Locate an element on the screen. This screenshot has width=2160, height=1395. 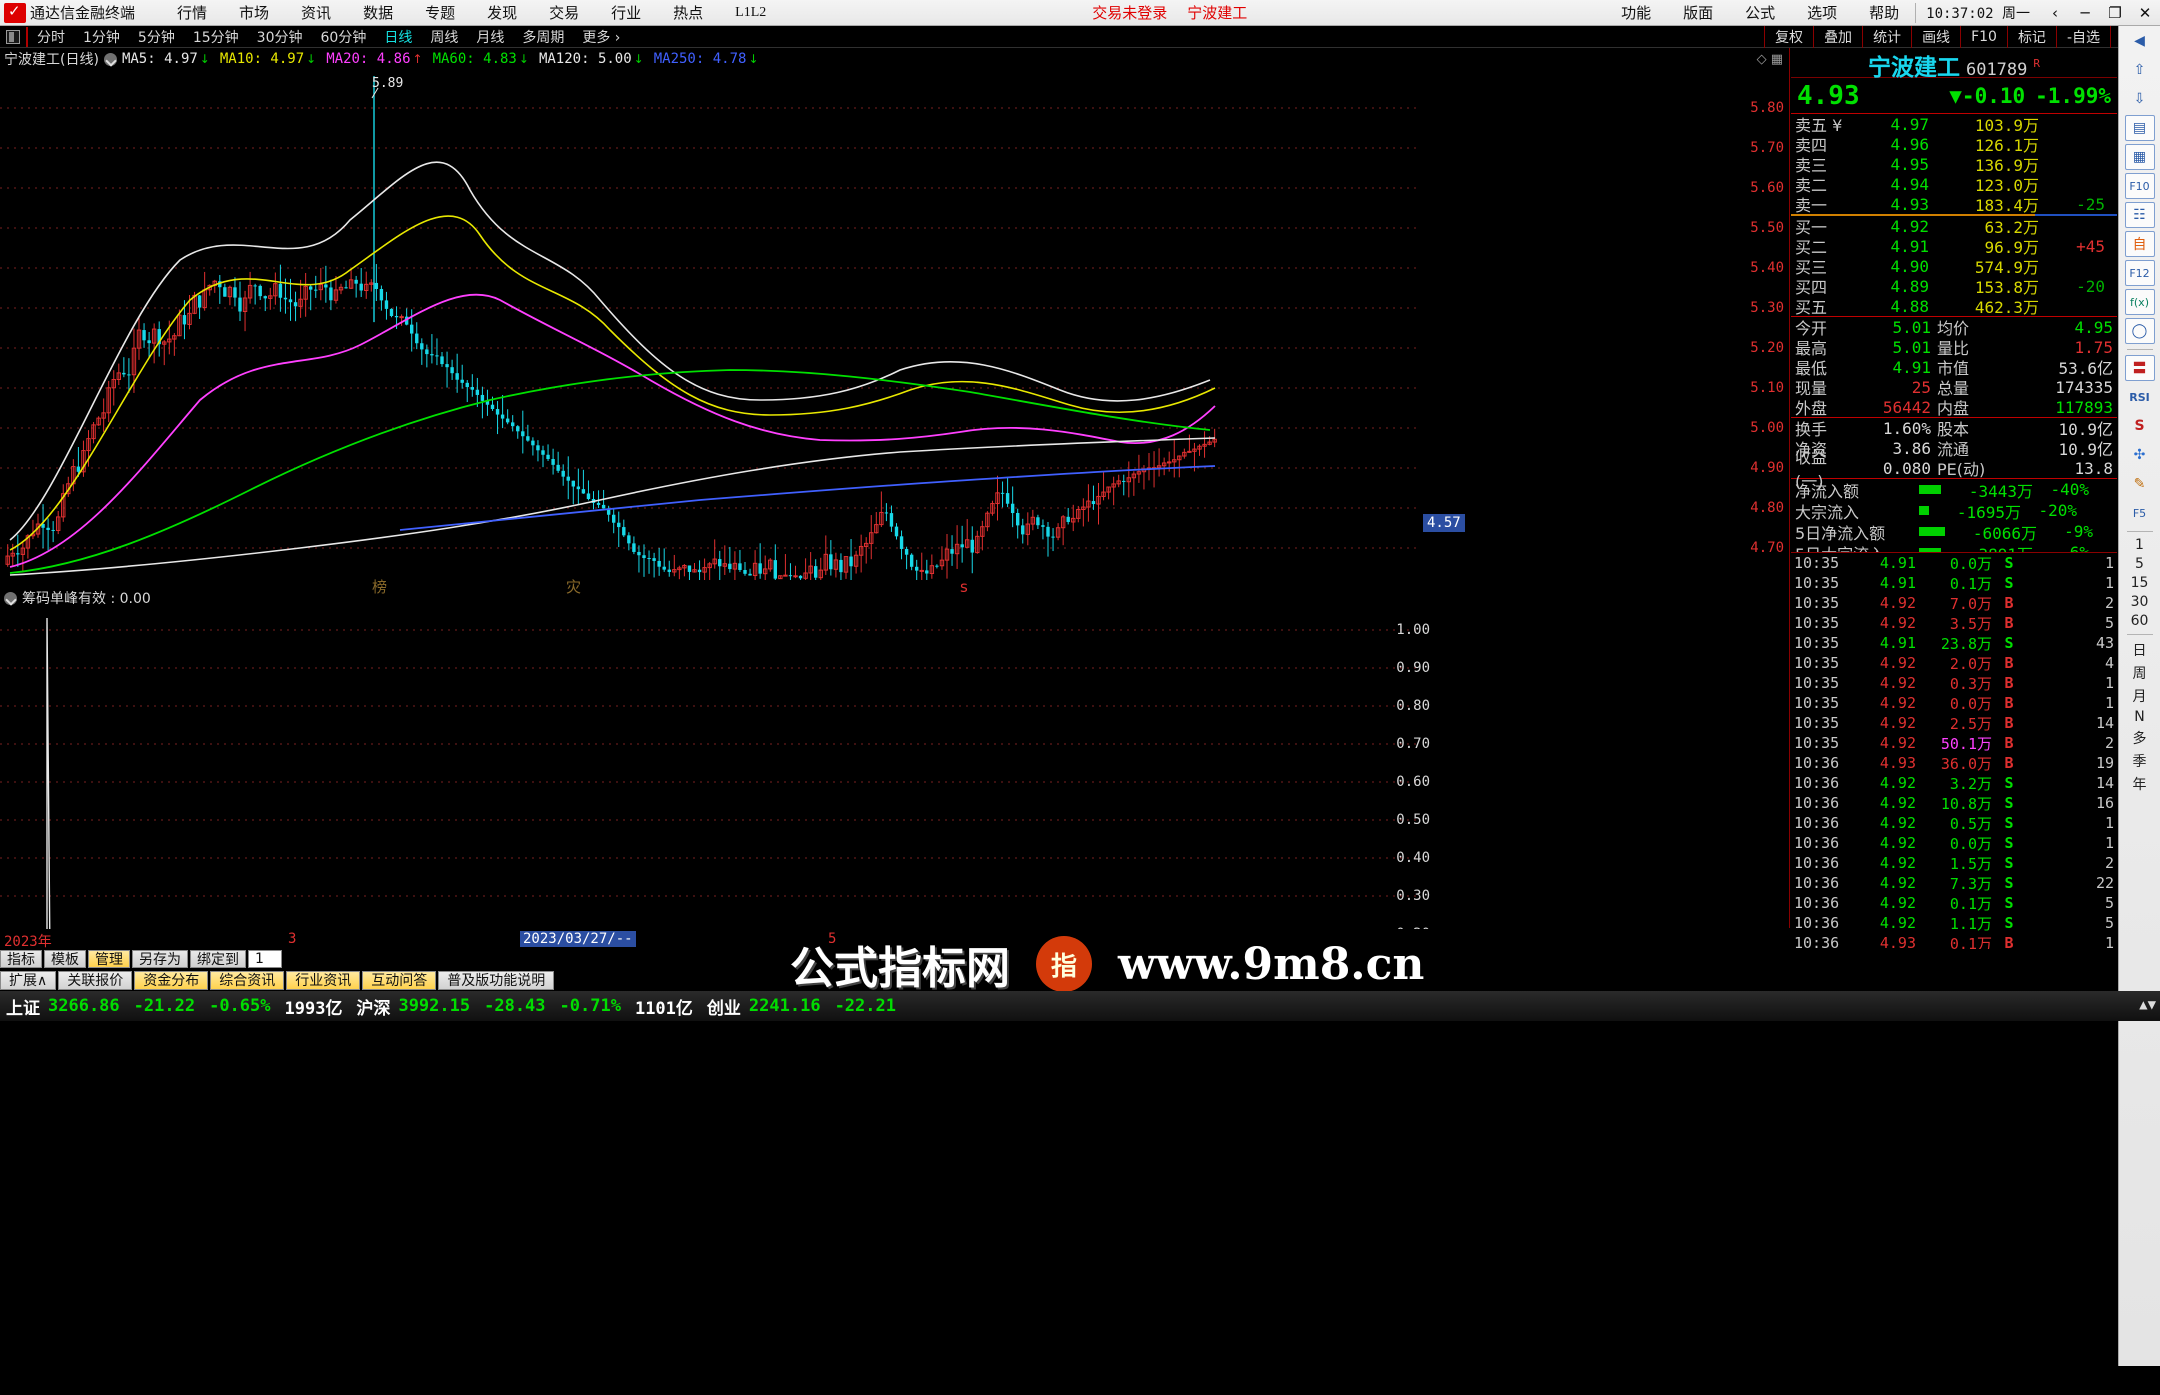
wave-icon: 〓 is located at coordinates (2139, 368).